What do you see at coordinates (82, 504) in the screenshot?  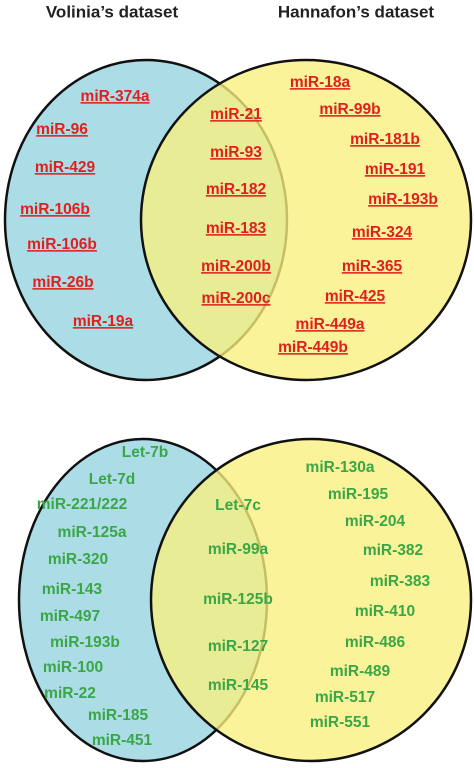 I see `mirna-label: miR-221/222` at bounding box center [82, 504].